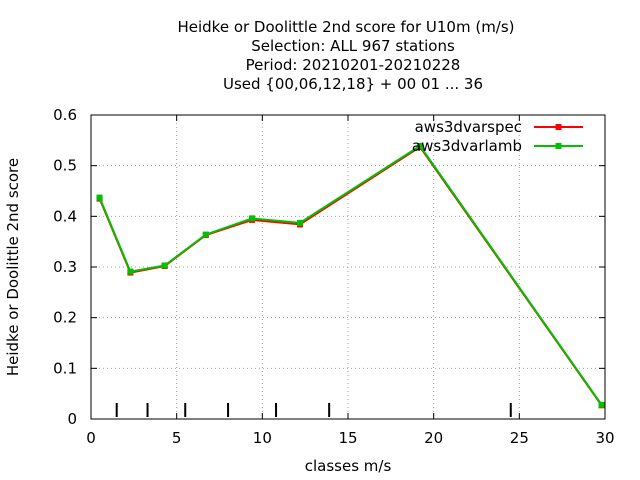 The width and height of the screenshot is (640, 480). I want to click on class-markers, so click(313, 410).